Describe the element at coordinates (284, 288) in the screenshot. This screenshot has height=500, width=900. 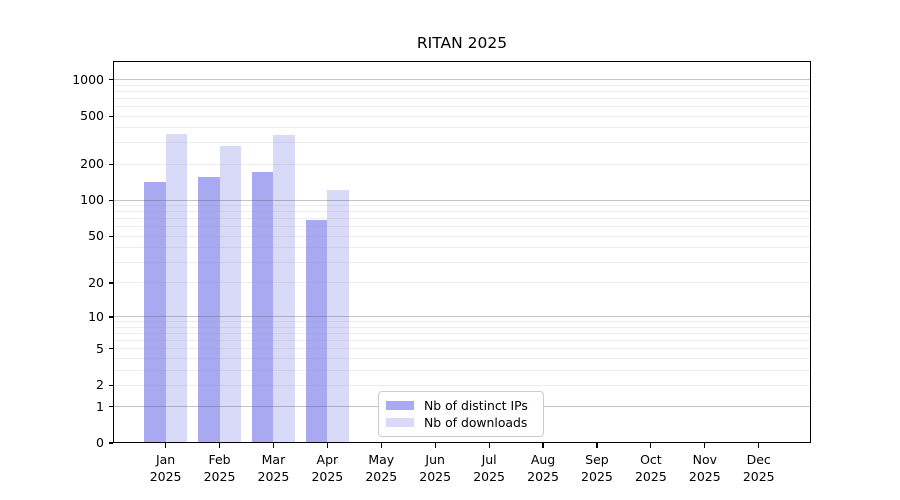
I see `bar-downloads-mar` at that location.